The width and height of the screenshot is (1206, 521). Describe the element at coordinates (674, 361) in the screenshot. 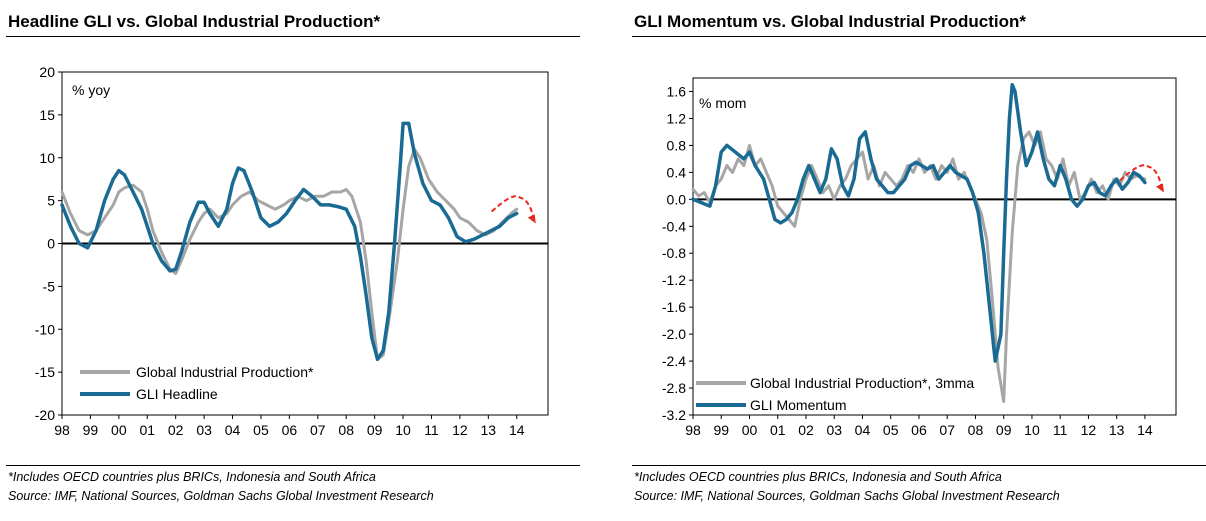

I see `y-tick-label: -2.4` at that location.